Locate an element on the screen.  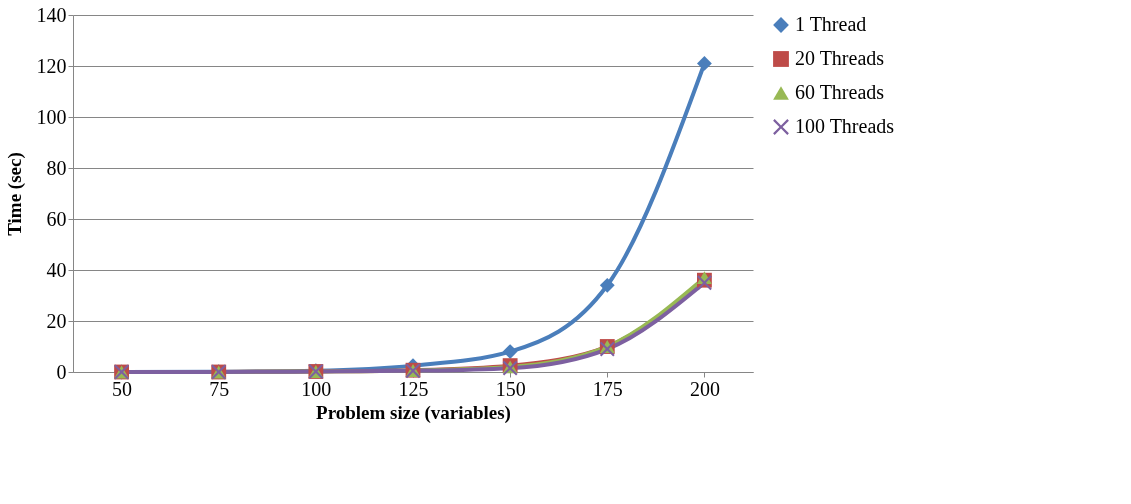
y-tick-label: 120 is located at coordinates (51, 65).